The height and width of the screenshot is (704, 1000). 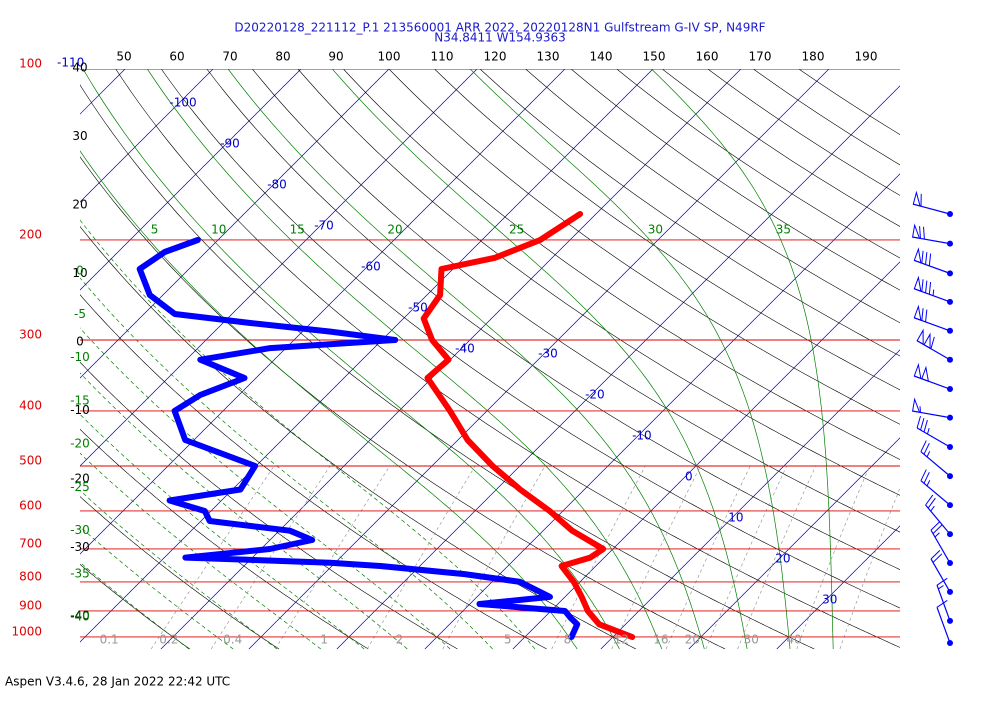 What do you see at coordinates (829, 600) in the screenshot?
I see `isotherm-label: 30` at bounding box center [829, 600].